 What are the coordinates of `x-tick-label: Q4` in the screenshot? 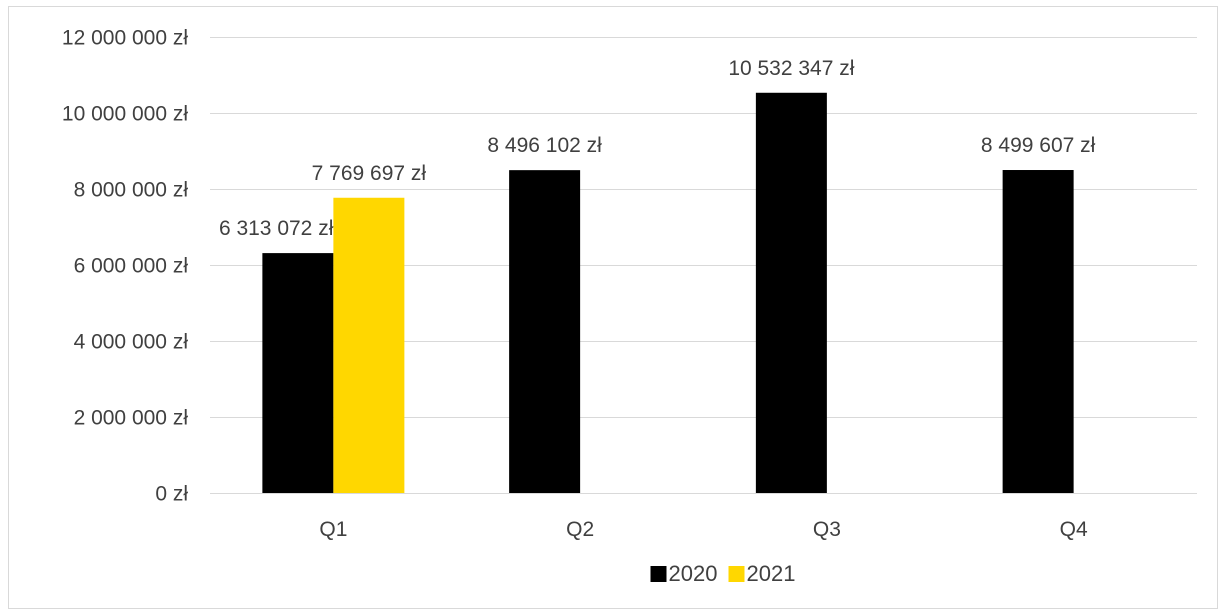 It's located at (1074, 529).